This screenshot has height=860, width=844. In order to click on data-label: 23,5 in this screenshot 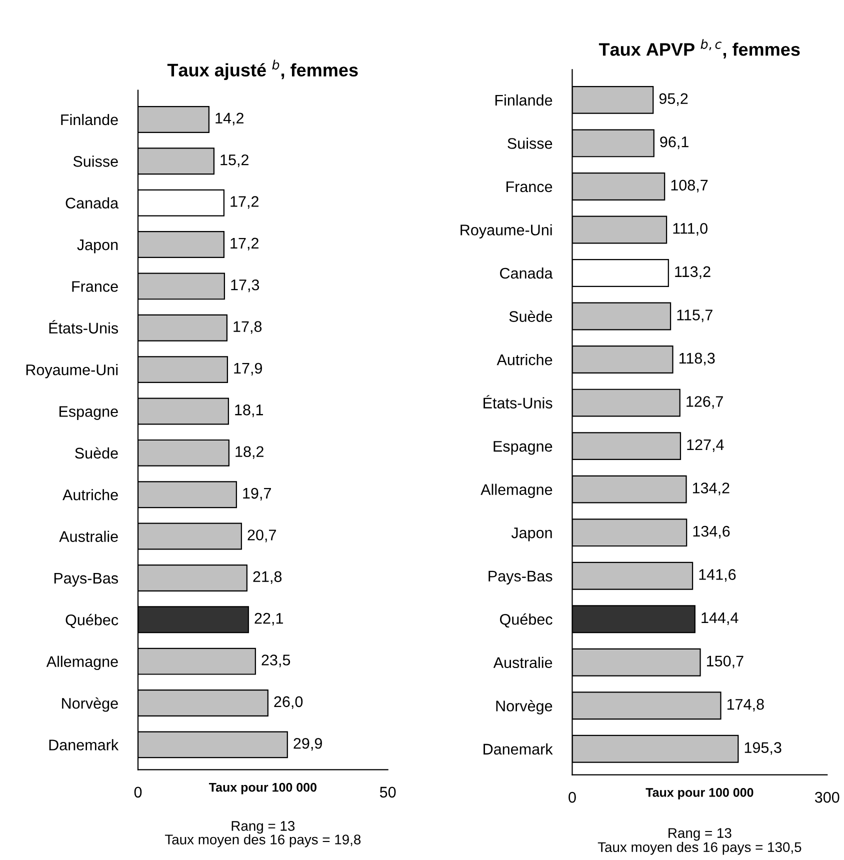, I will do `click(276, 661)`.